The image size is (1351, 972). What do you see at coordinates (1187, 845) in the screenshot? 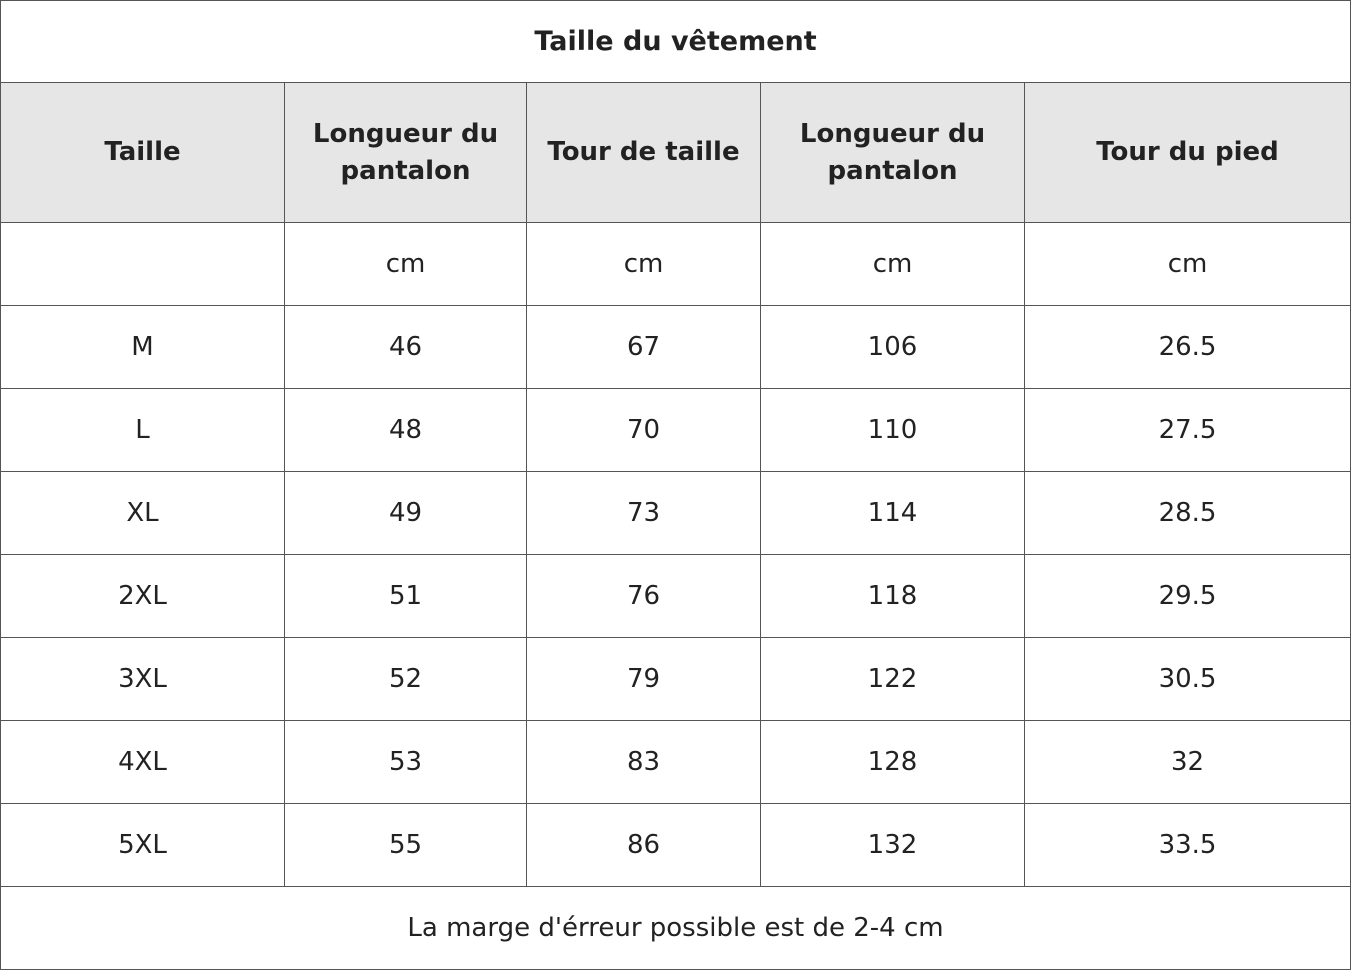
I see `table-cell: 33.5` at bounding box center [1187, 845].